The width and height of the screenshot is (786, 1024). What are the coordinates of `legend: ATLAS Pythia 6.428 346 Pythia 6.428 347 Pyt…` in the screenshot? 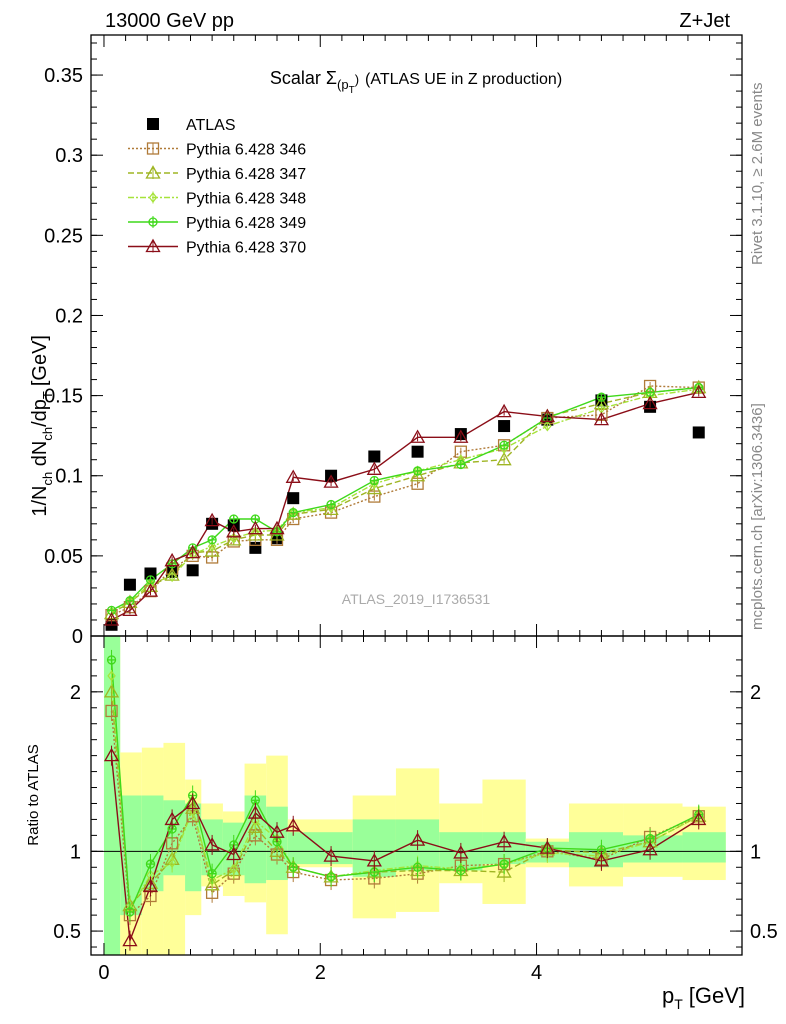 It's located at (217, 187).